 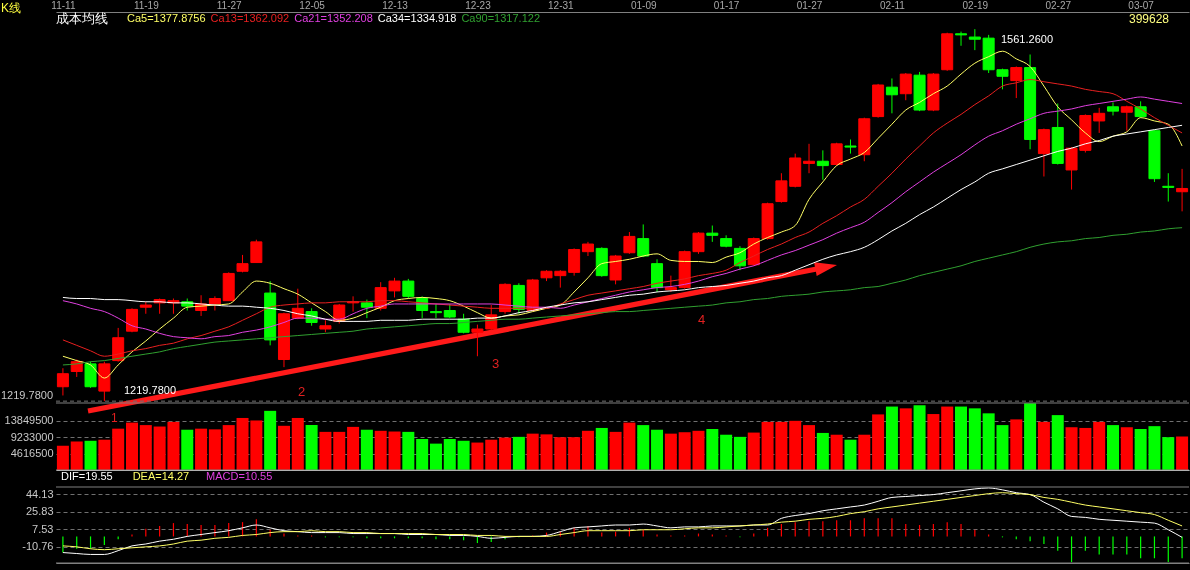 What do you see at coordinates (39, 493) in the screenshot?
I see `y-tick-label: 44.13` at bounding box center [39, 493].